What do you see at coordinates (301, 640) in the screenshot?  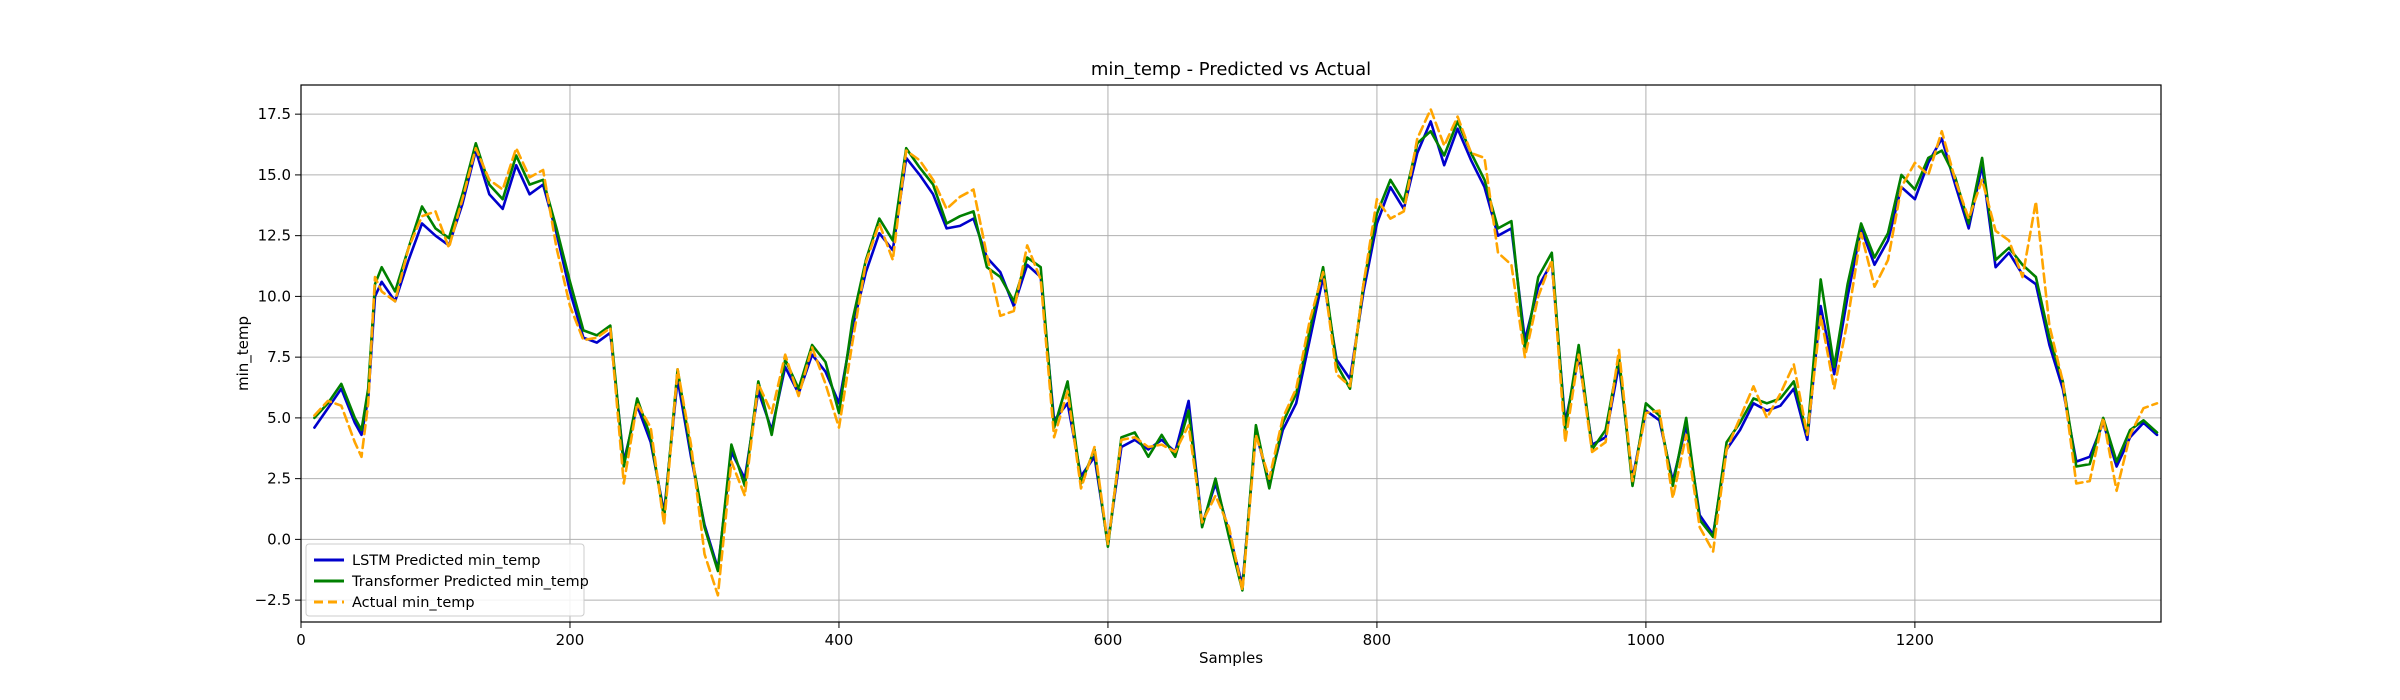 I see `x-tick-label: 0` at bounding box center [301, 640].